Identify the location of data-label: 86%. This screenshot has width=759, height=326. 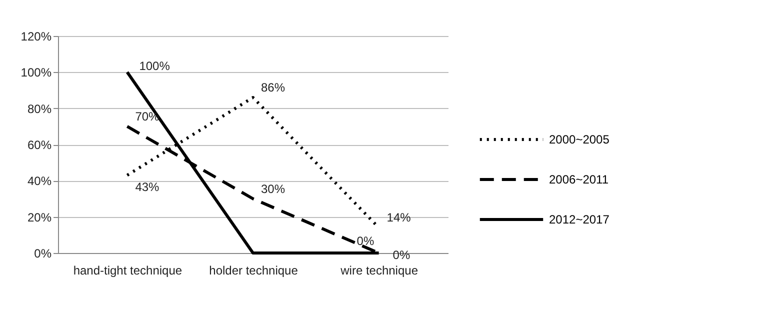
(273, 87).